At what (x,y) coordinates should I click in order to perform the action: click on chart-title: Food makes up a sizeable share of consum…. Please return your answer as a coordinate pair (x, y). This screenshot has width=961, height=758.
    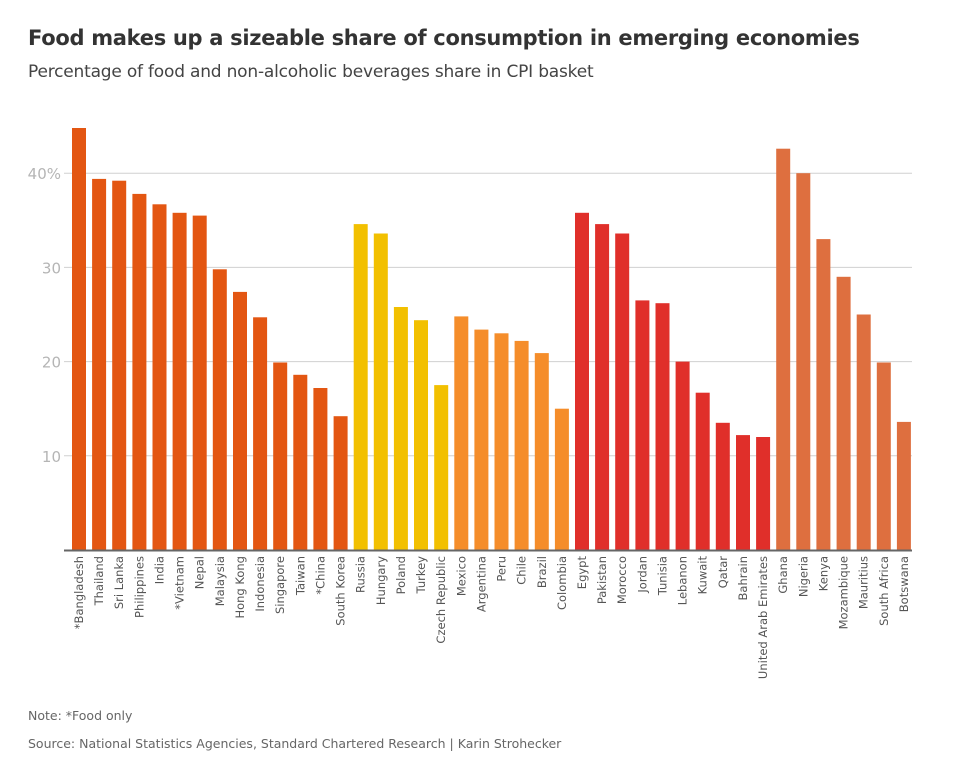
    Looking at the image, I should click on (444, 38).